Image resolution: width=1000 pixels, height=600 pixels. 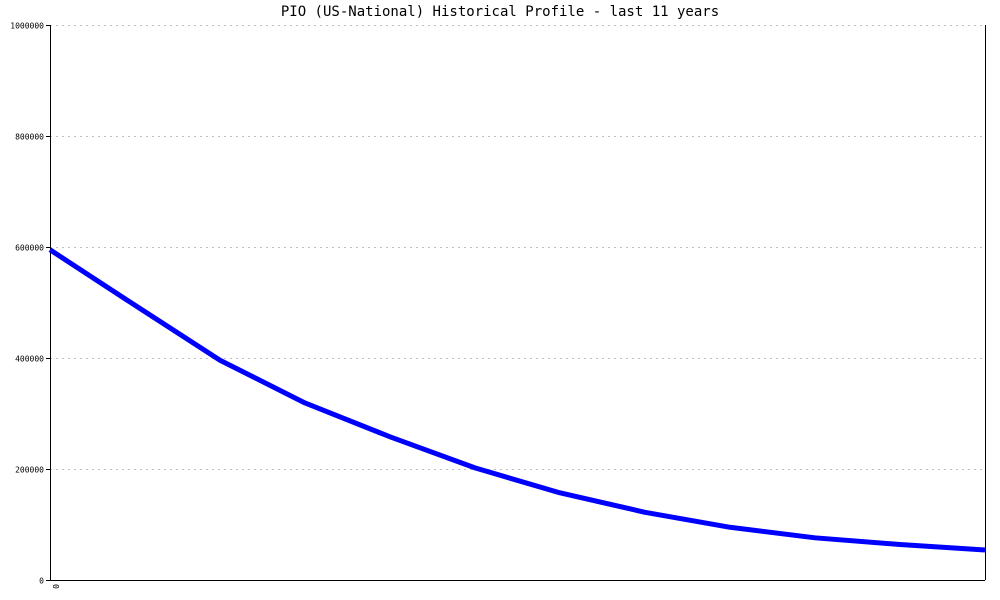 What do you see at coordinates (29, 359) in the screenshot?
I see `y-tick-label: 400000` at bounding box center [29, 359].